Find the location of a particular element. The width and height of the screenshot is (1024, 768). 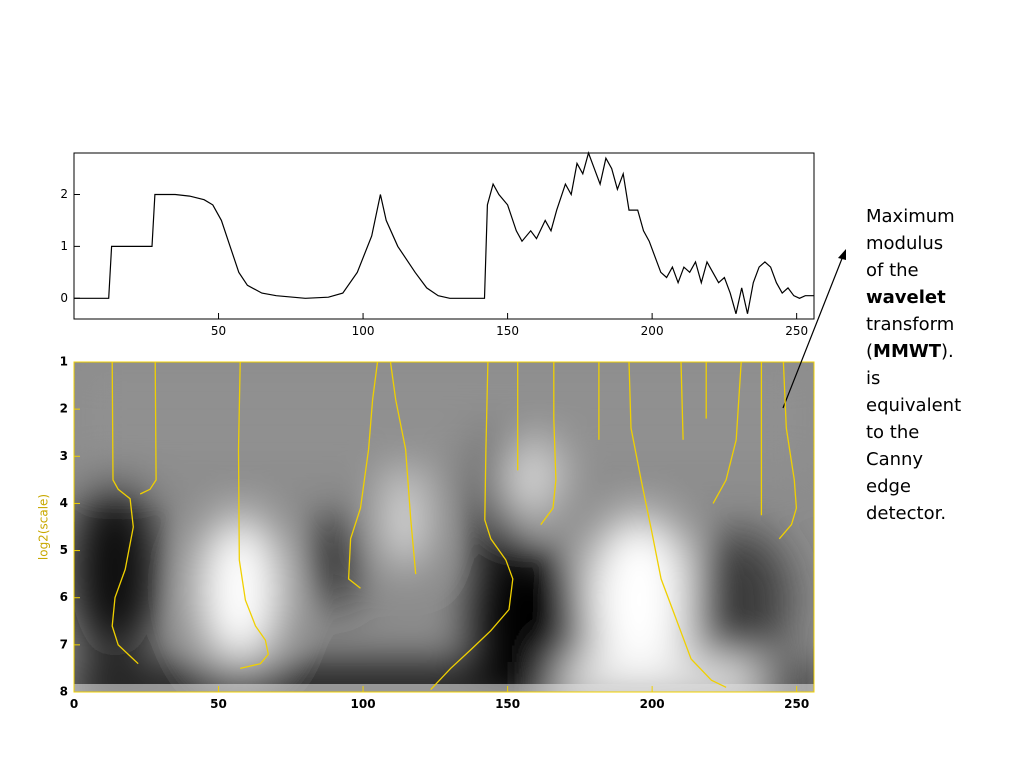

annotation-line: edge is located at coordinates (888, 486).